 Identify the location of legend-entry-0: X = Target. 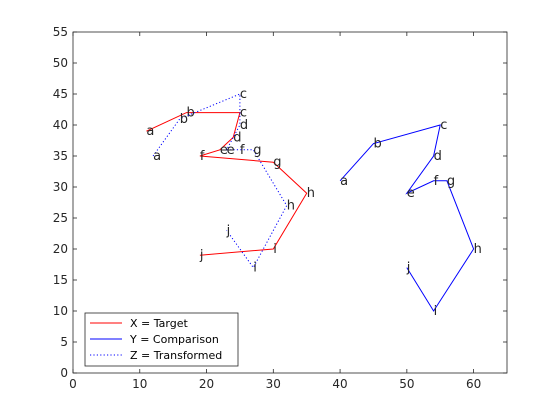
(159, 323).